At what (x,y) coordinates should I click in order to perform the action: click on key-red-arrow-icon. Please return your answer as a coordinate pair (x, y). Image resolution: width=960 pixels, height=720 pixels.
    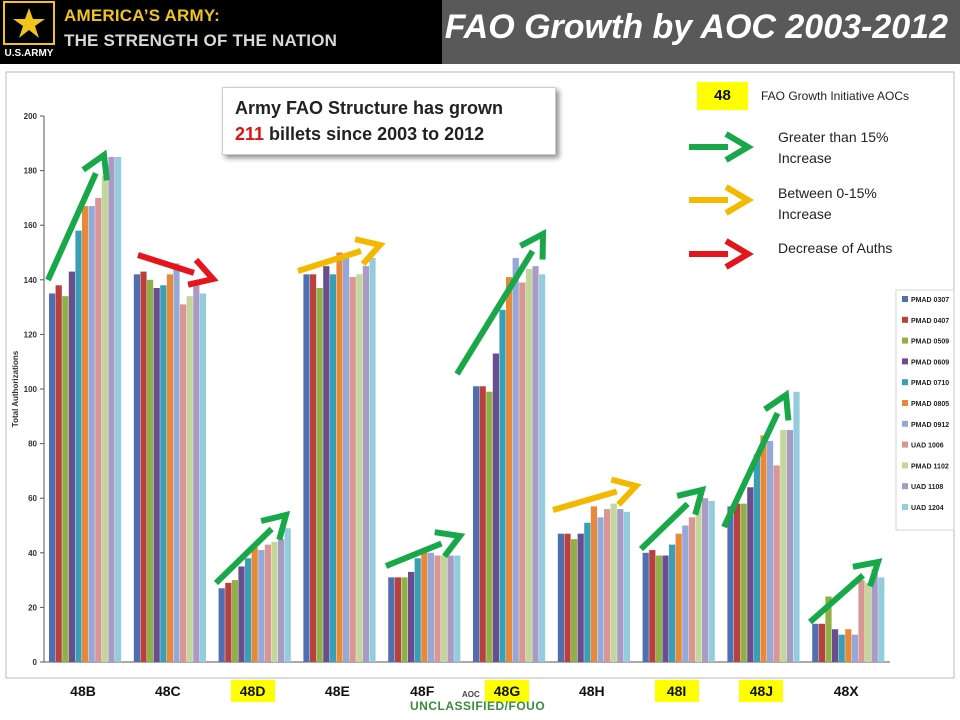
    Looking at the image, I should click on (721, 254).